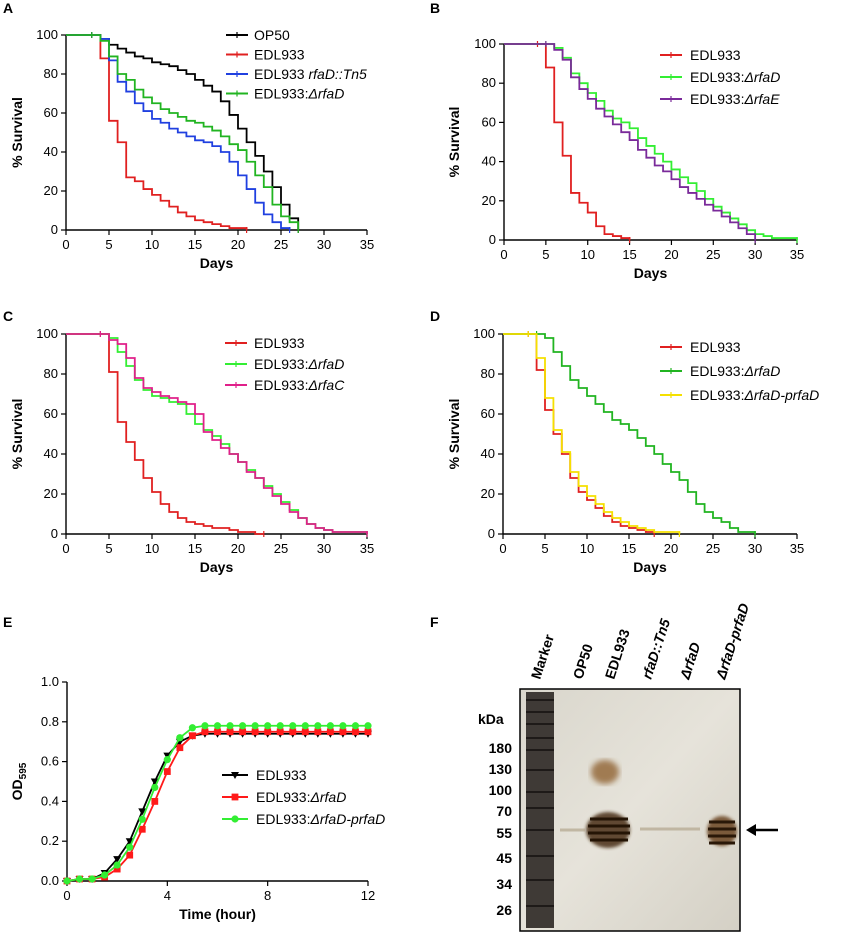 This screenshot has height=936, width=851. What do you see at coordinates (583, 661) in the screenshot?
I see `lane-label: OP50` at bounding box center [583, 661].